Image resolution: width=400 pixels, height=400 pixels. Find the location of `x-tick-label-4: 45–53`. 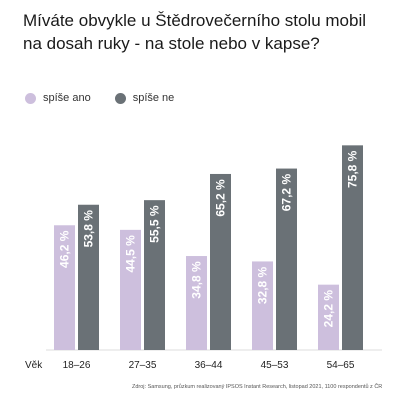

x-tick-label-4: 45–53 is located at coordinates (275, 365).